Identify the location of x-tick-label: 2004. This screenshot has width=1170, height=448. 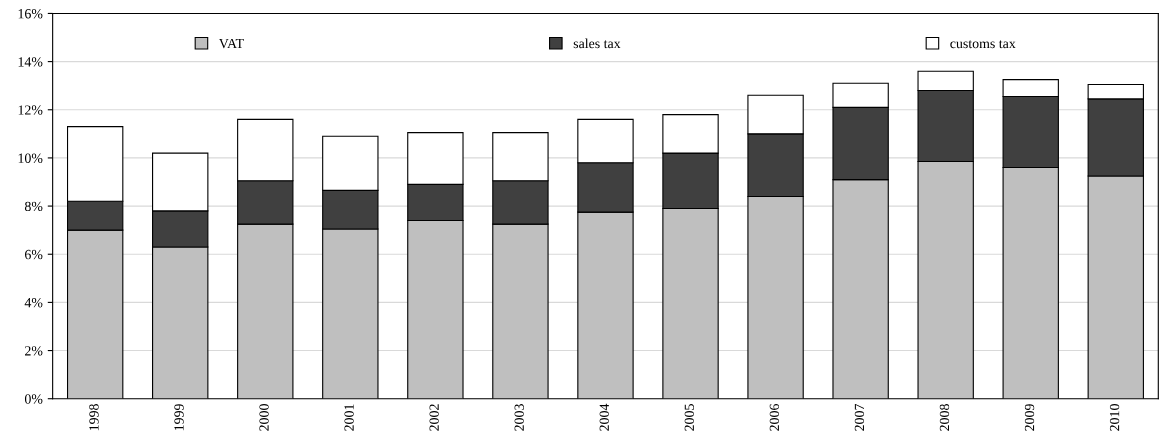
(604, 417).